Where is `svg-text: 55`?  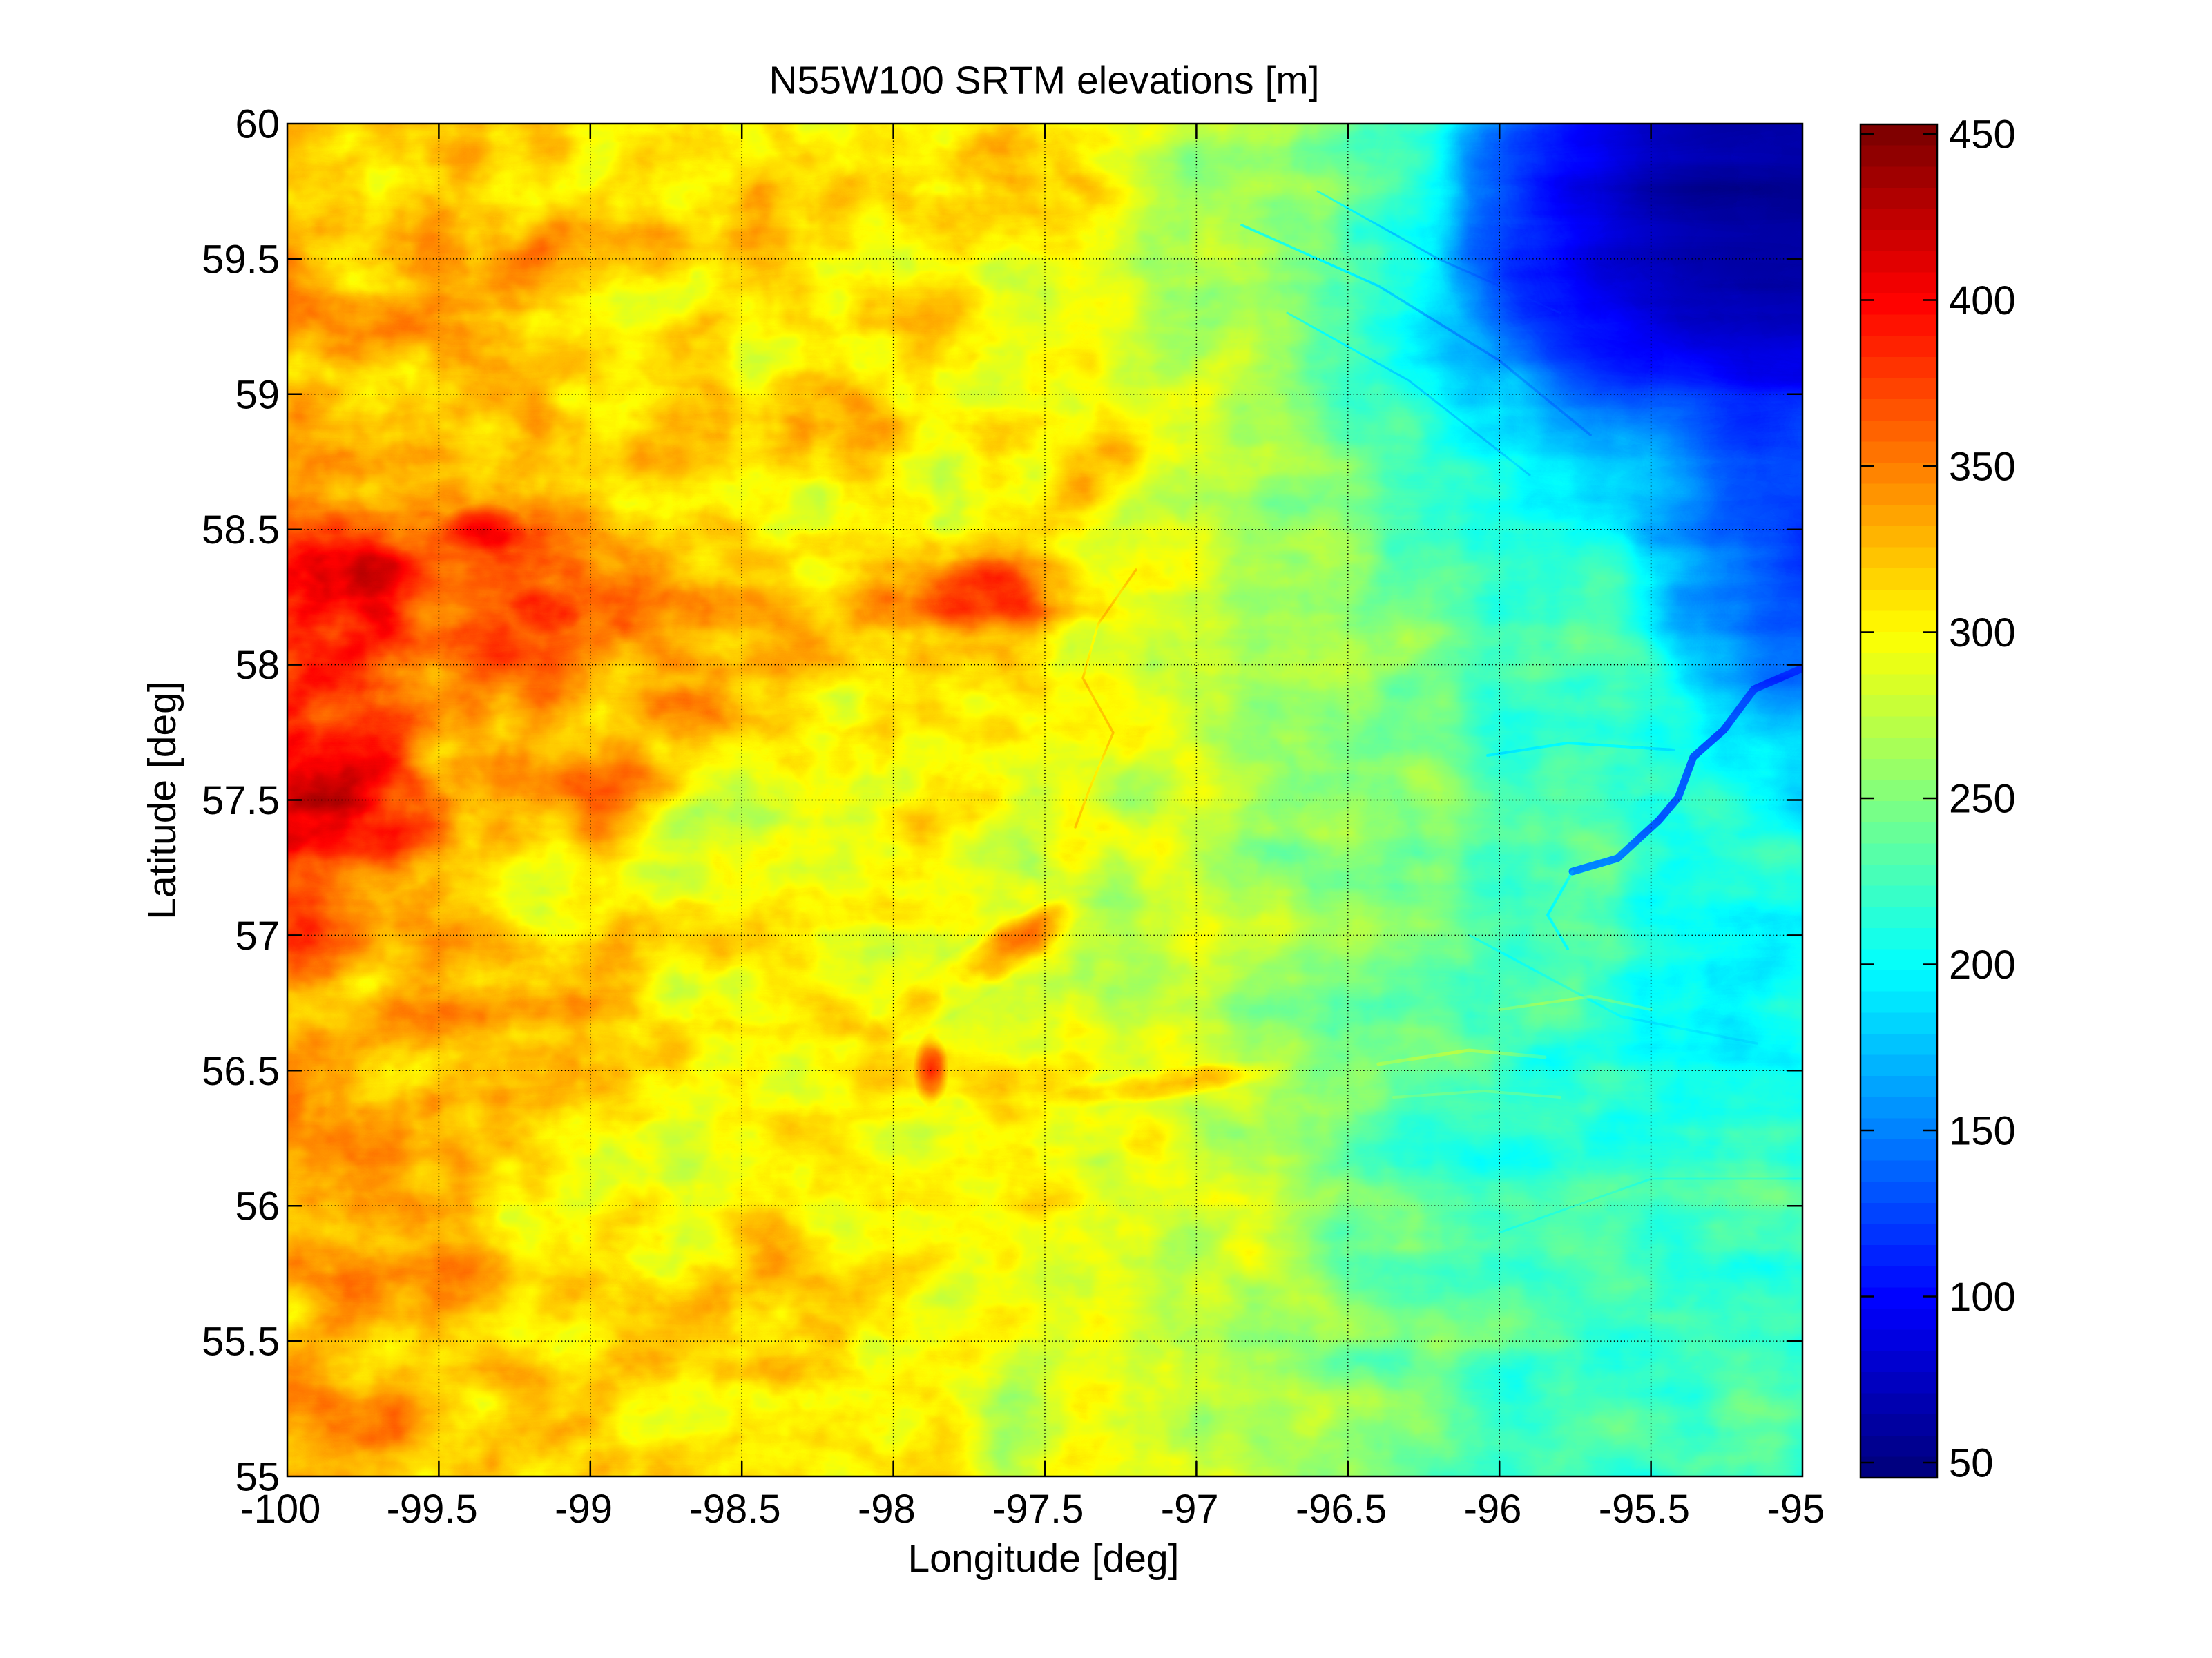
svg-text: 55 is located at coordinates (258, 1477).